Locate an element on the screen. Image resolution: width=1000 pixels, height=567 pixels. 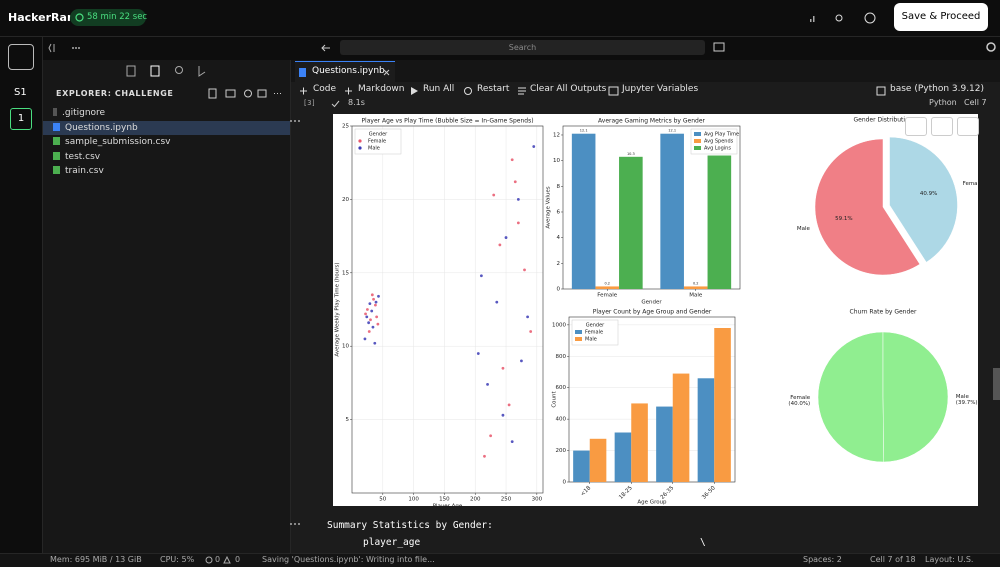
search-box: Search is located at coordinates (522, 47).